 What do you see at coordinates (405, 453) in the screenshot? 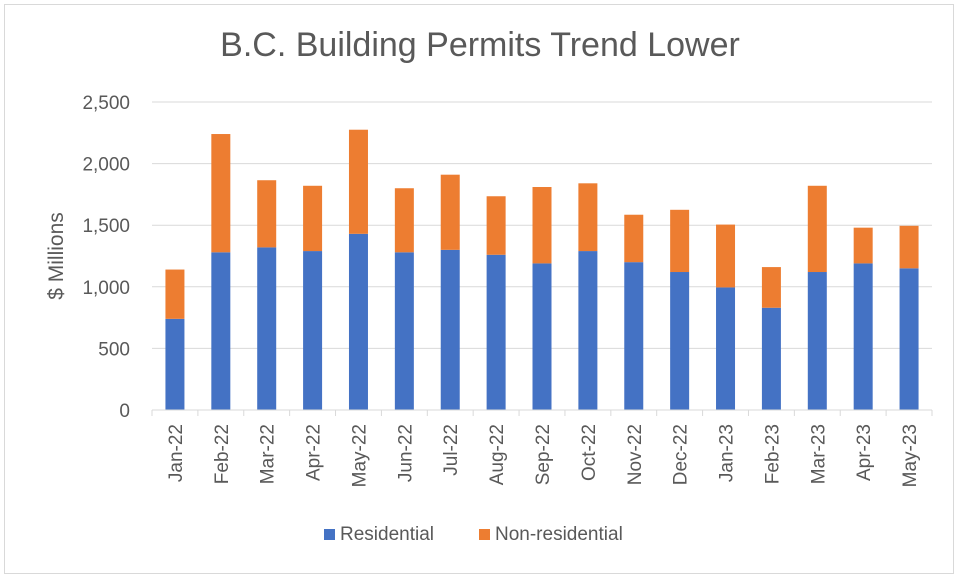
I see `x-tick-label: Jun-22` at bounding box center [405, 453].